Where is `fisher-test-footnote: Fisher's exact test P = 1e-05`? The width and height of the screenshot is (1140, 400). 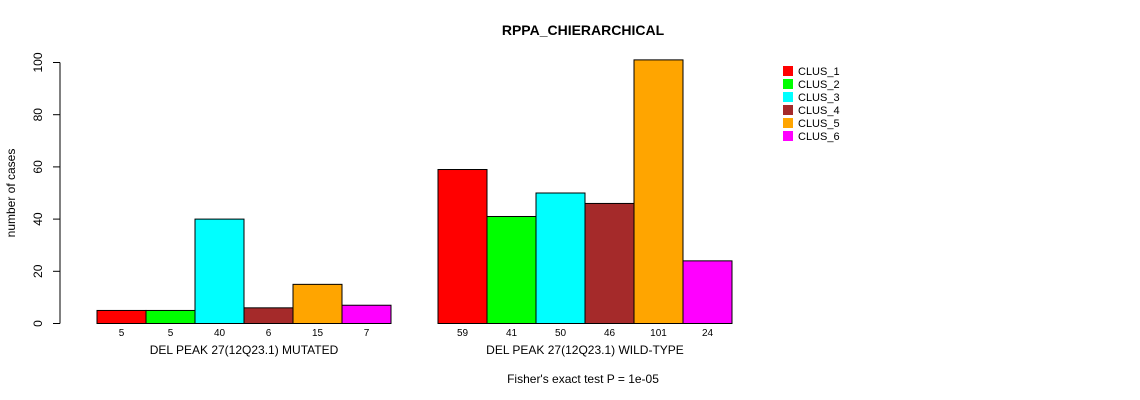 fisher-test-footnote: Fisher's exact test P = 1e-05 is located at coordinates (583, 379).